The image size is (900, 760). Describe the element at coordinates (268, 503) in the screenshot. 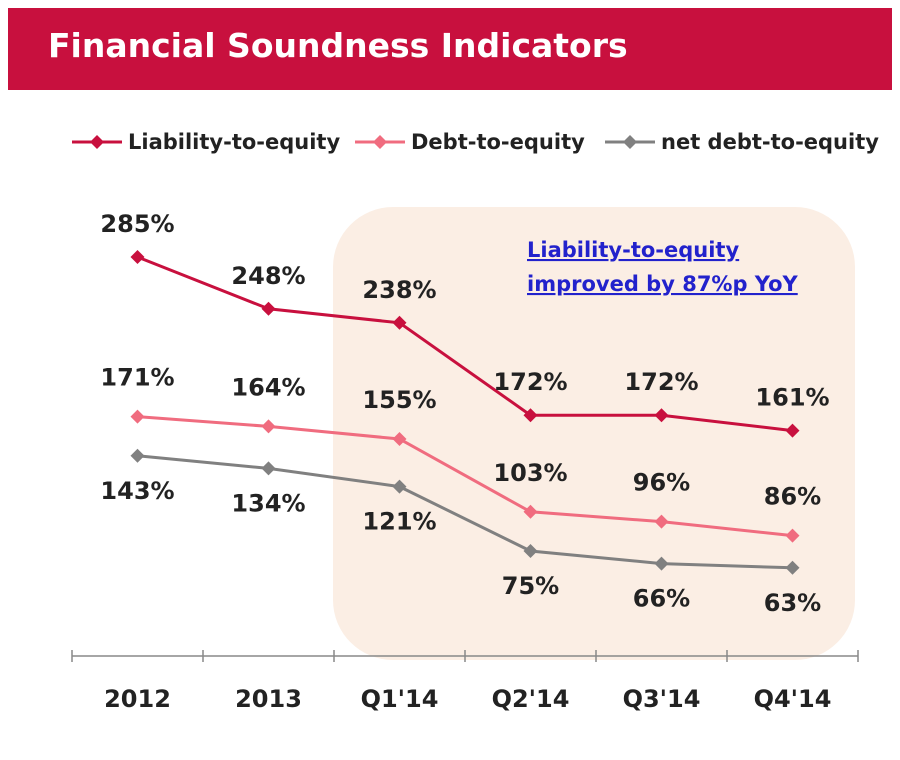

I see `data-label: 134%` at that location.